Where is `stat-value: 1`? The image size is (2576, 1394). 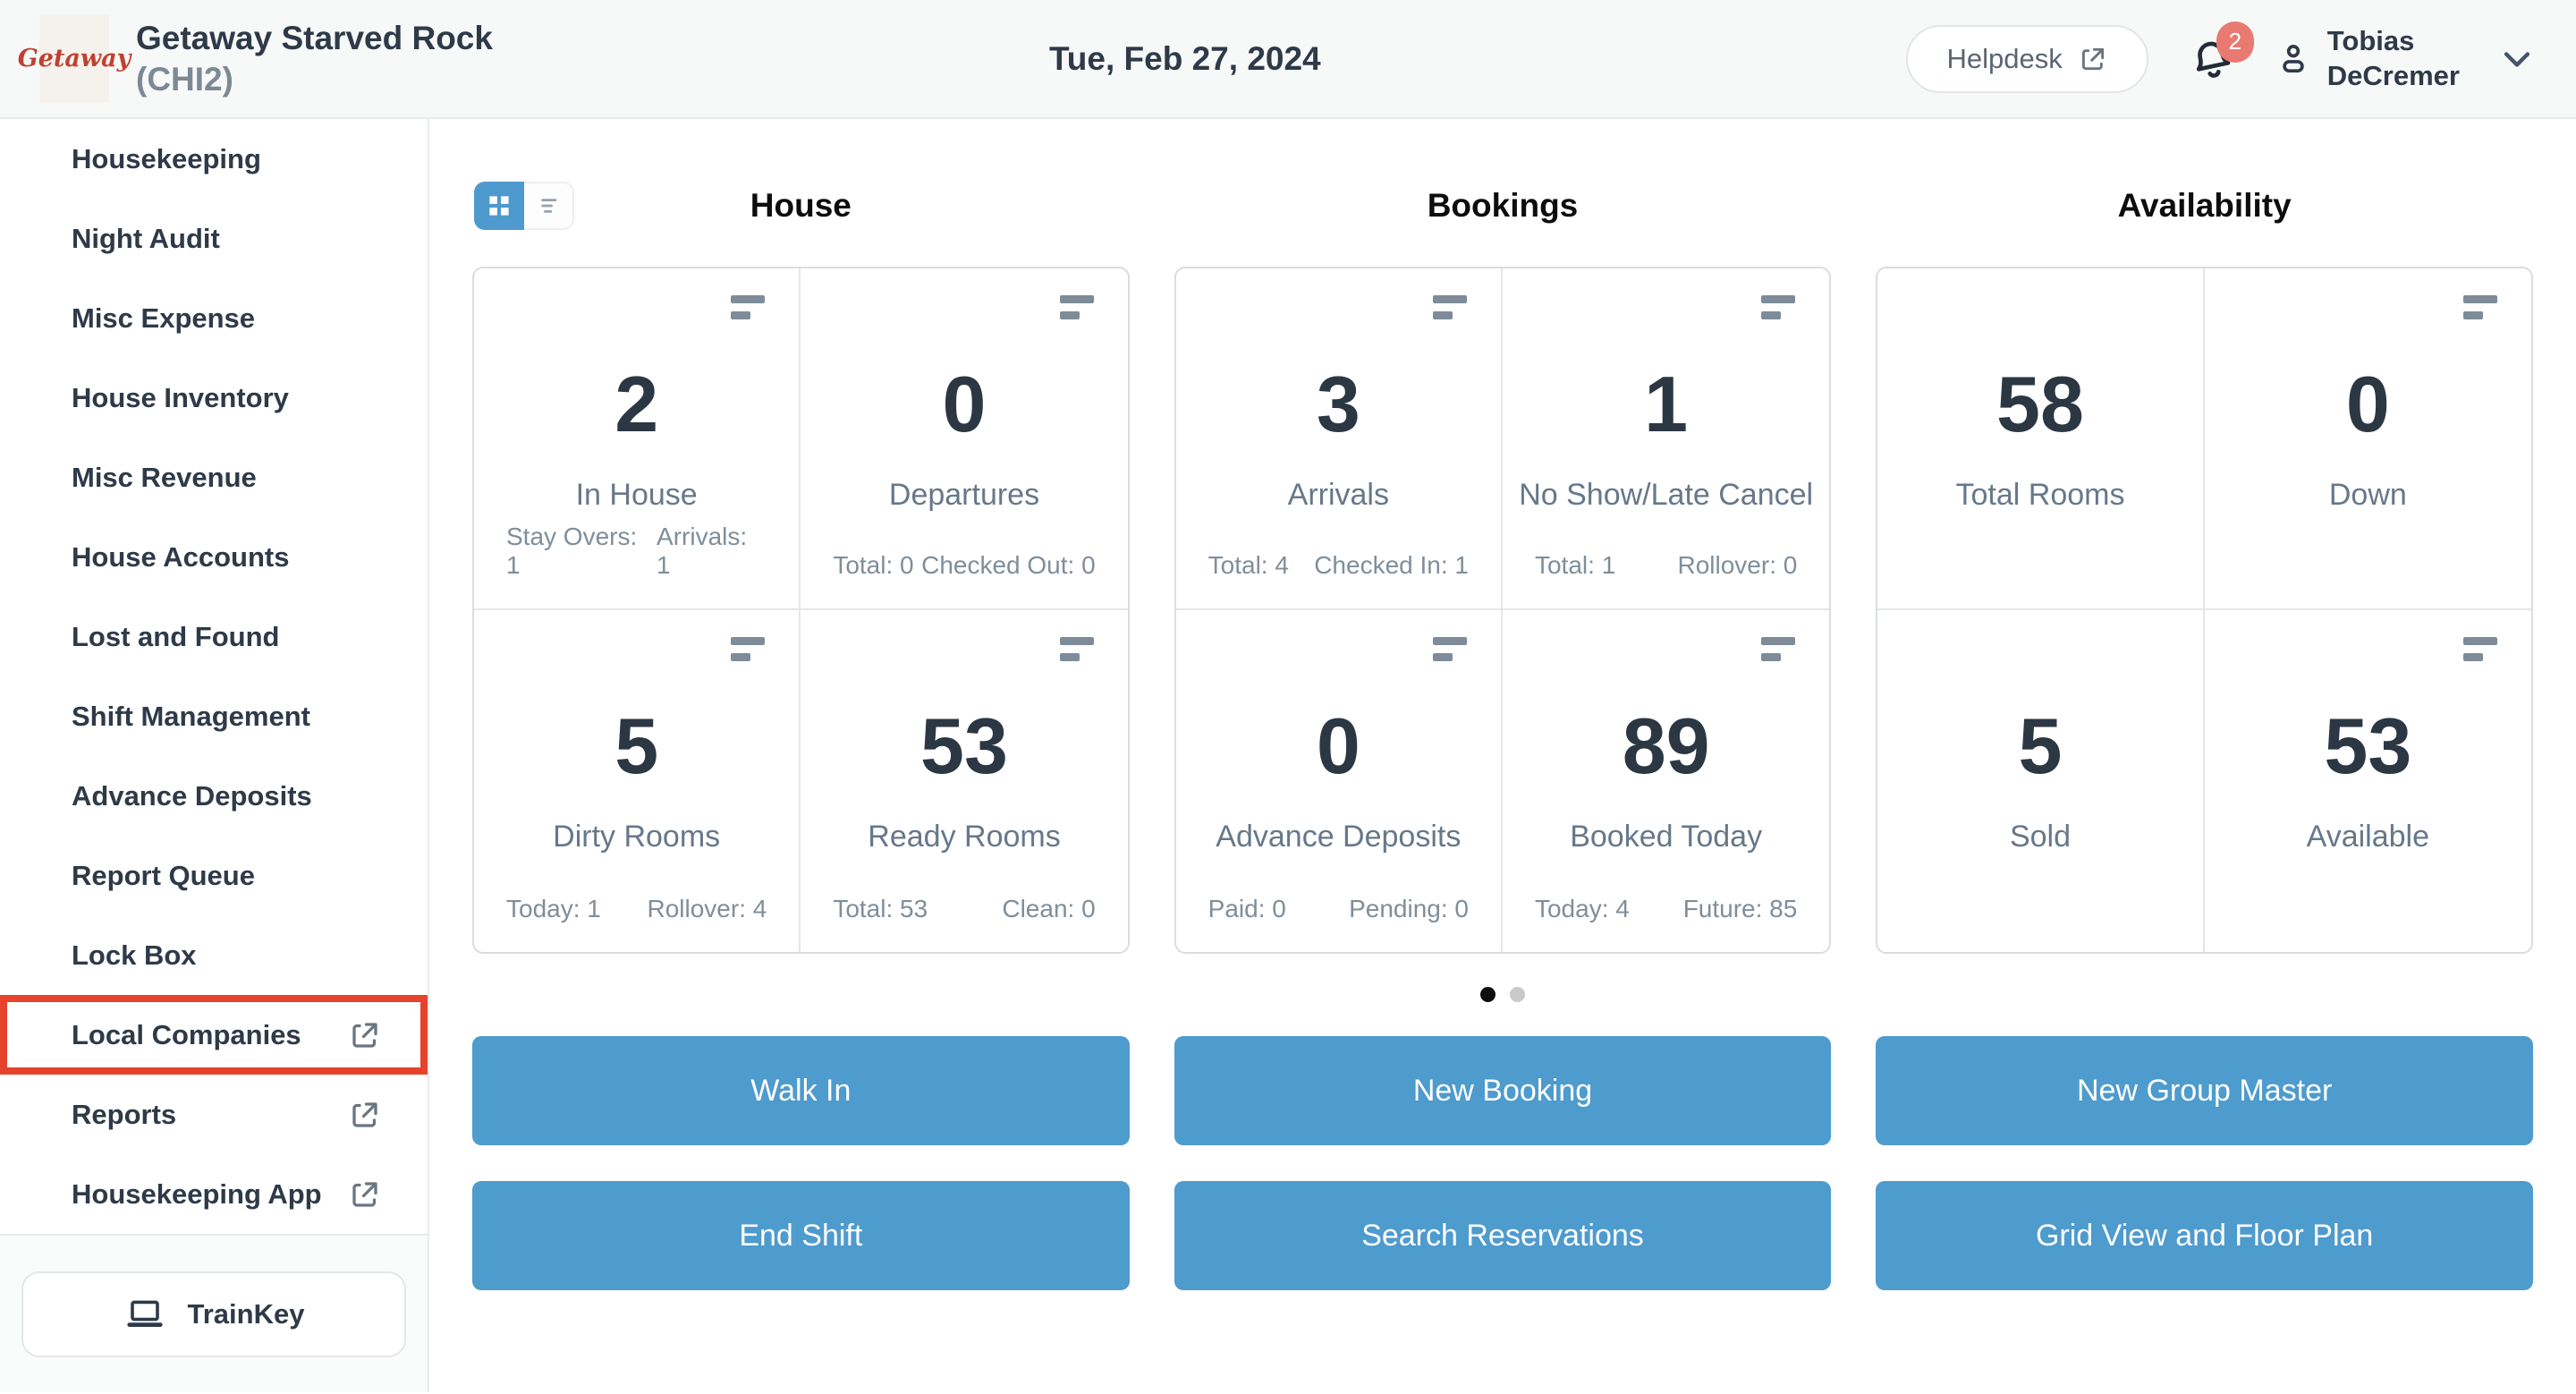 stat-value: 1 is located at coordinates (1666, 404).